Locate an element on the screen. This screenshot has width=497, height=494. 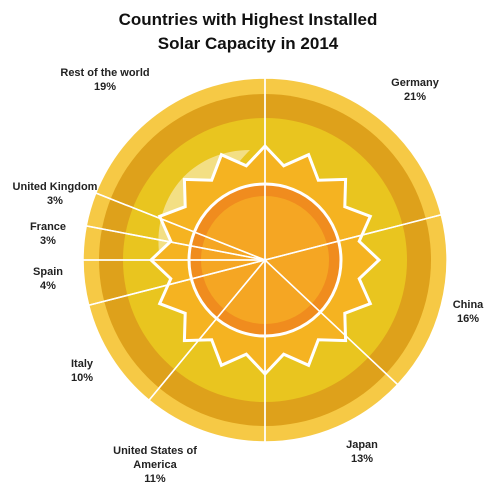
slice-label: United Kingdom 3% is located at coordinates (55, 194).